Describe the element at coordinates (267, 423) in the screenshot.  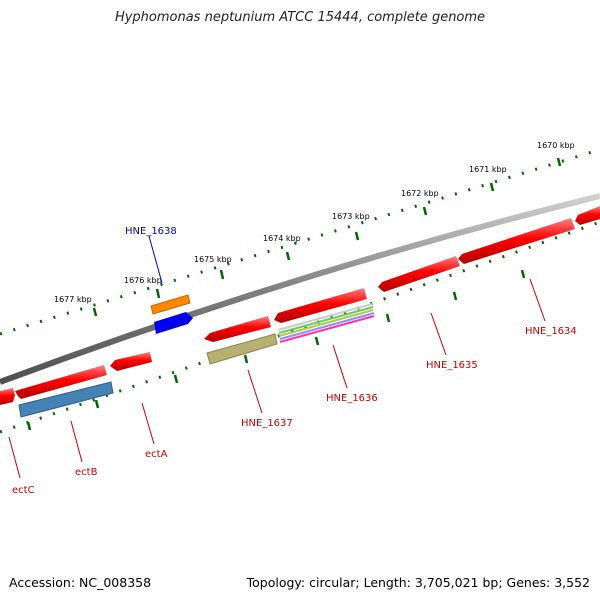
I see `gene-label-hne-1637: HNE_1637` at that location.